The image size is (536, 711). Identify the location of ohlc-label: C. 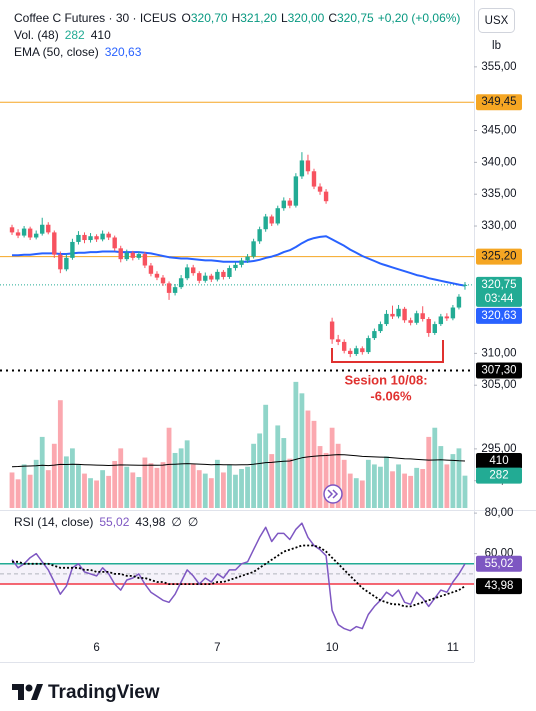
(332, 18).